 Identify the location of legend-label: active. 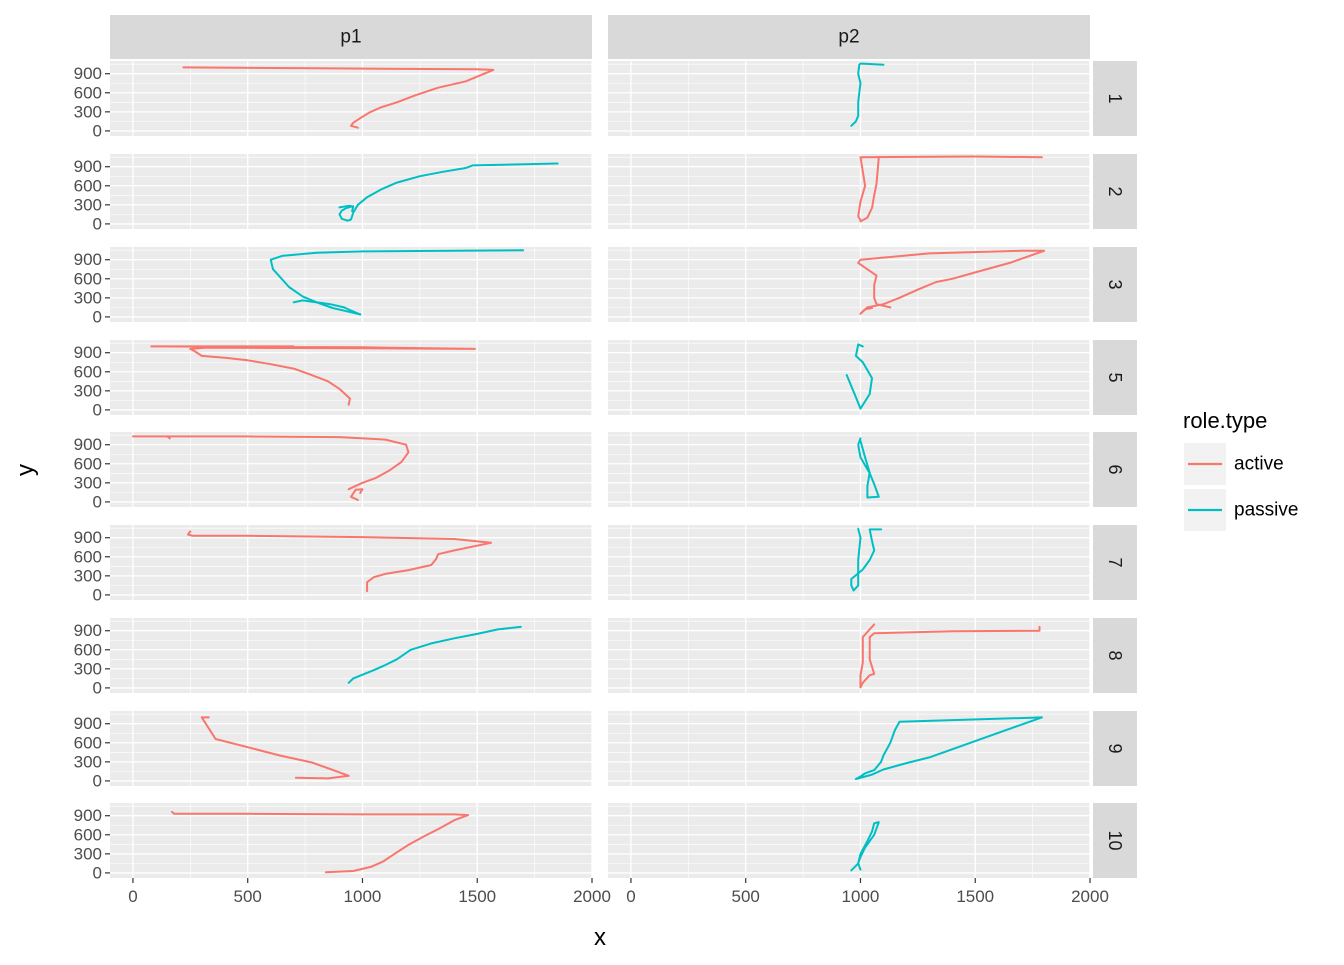
(1259, 464).